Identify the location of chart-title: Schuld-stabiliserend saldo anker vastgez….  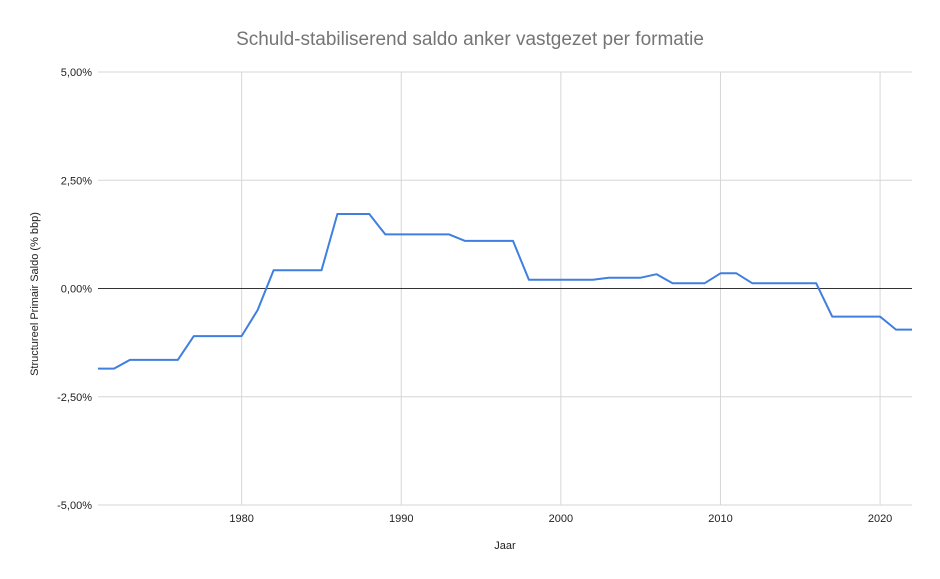
(470, 39).